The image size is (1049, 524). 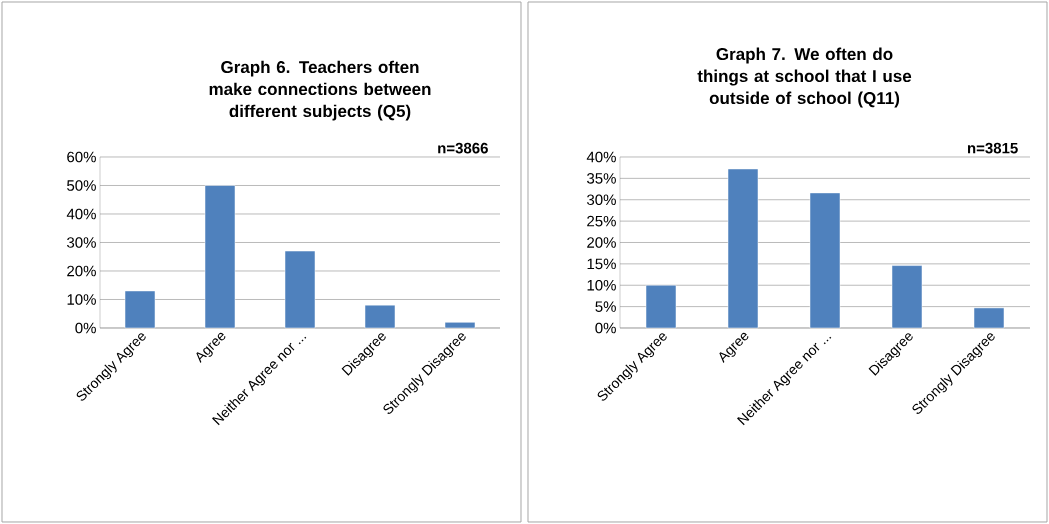 I want to click on y-tick-label: 50%, so click(x=81, y=185).